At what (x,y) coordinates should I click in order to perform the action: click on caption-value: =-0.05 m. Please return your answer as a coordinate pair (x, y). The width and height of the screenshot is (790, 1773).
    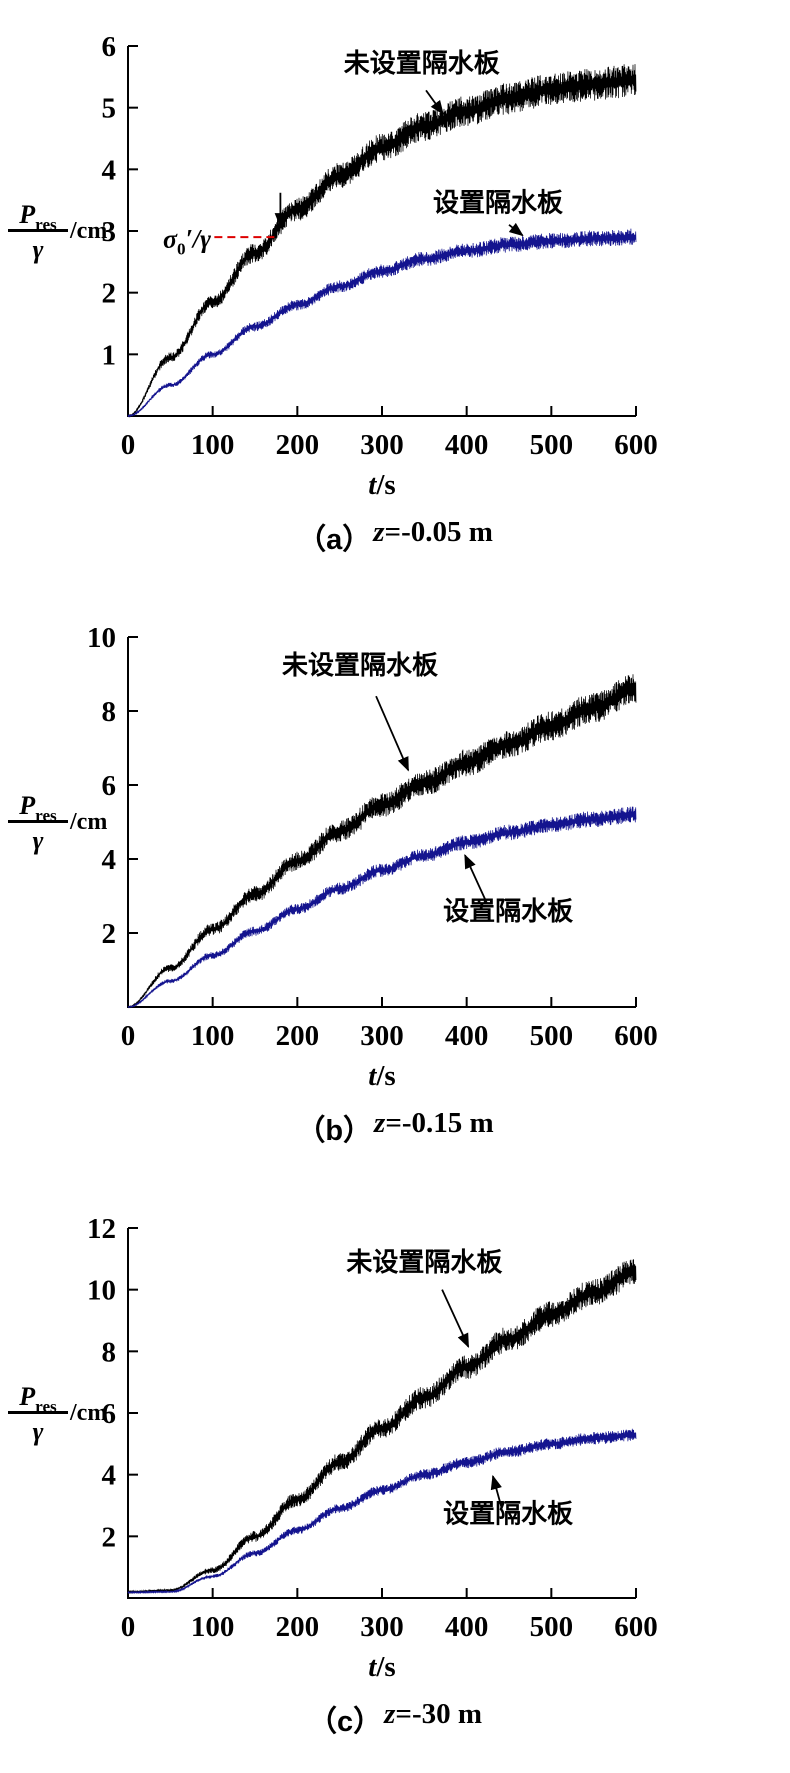
    Looking at the image, I should click on (438, 532).